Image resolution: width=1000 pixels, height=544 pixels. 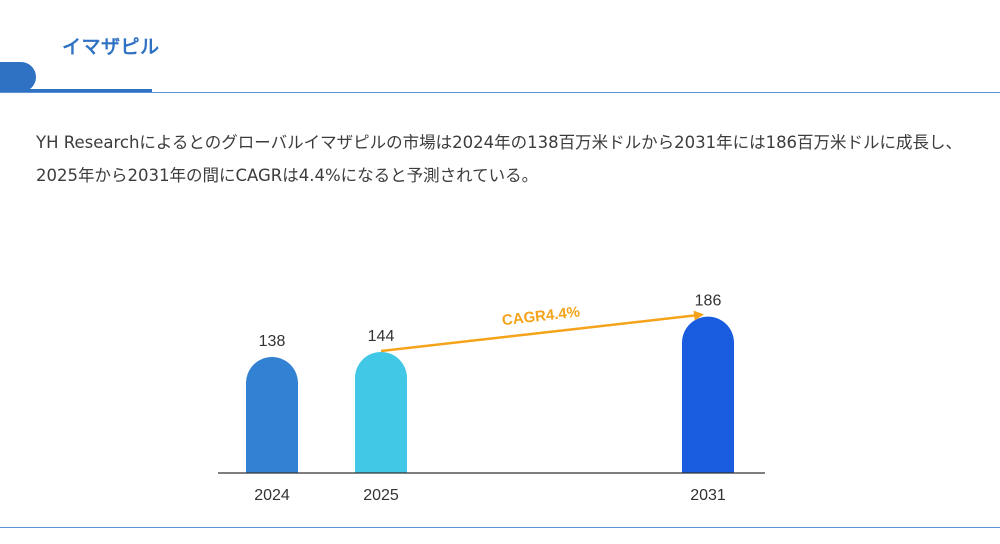 What do you see at coordinates (381, 495) in the screenshot?
I see `tick-label-2025: 2025` at bounding box center [381, 495].